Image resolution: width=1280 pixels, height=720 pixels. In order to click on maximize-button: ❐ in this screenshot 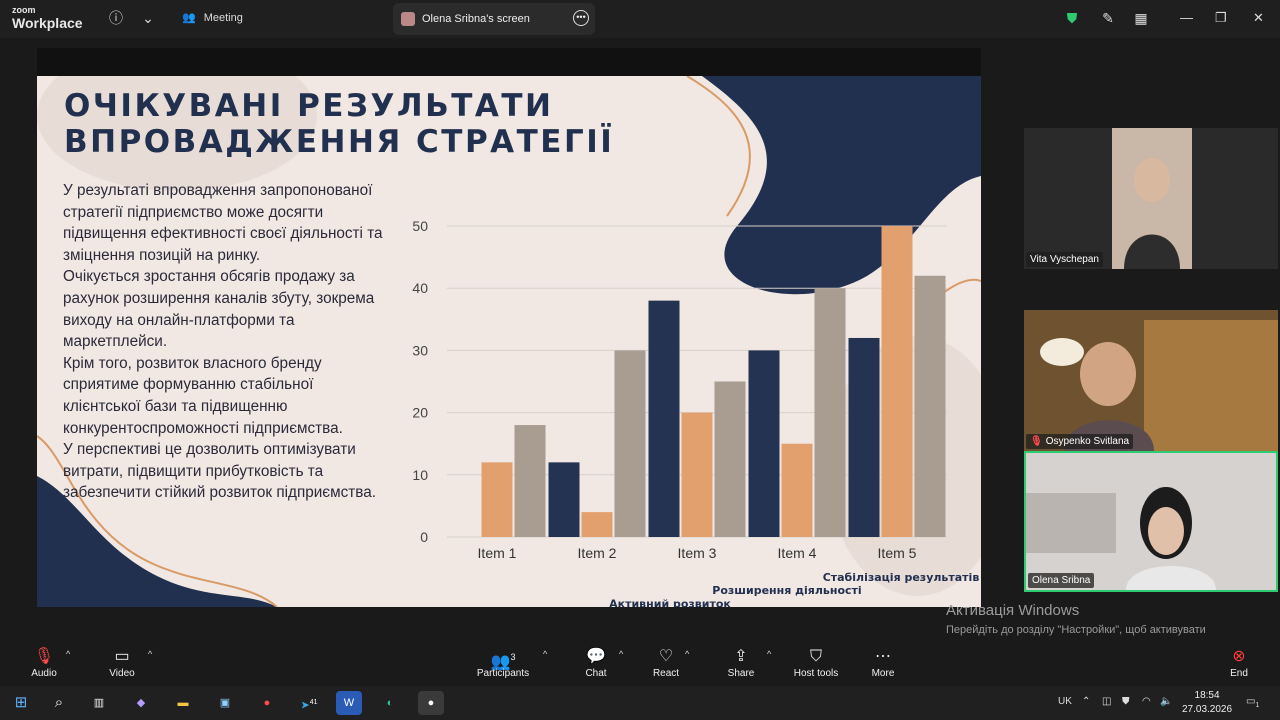, I will do `click(1221, 17)`.